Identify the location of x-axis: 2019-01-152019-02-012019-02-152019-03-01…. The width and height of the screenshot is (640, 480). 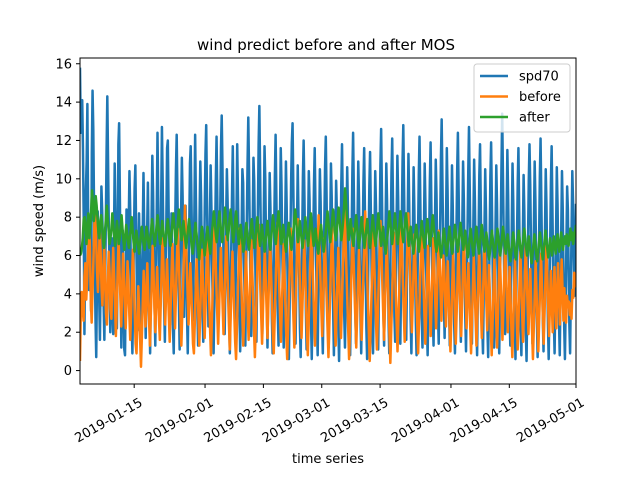
(329, 415).